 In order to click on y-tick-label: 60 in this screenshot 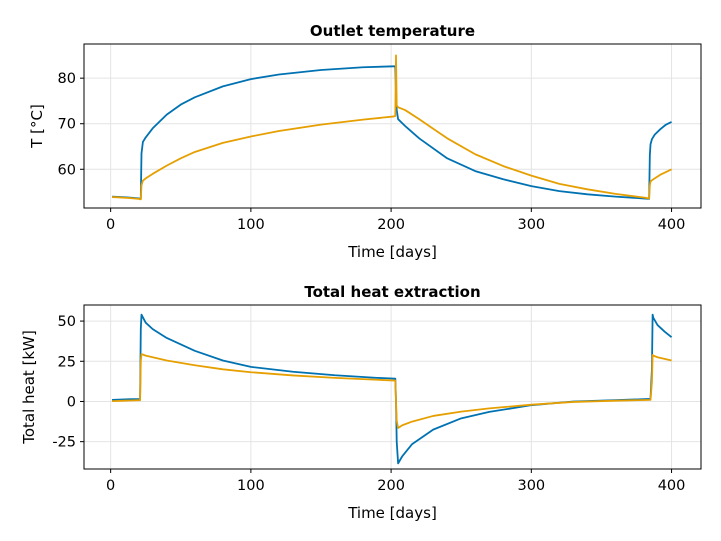, I will do `click(67, 170)`.